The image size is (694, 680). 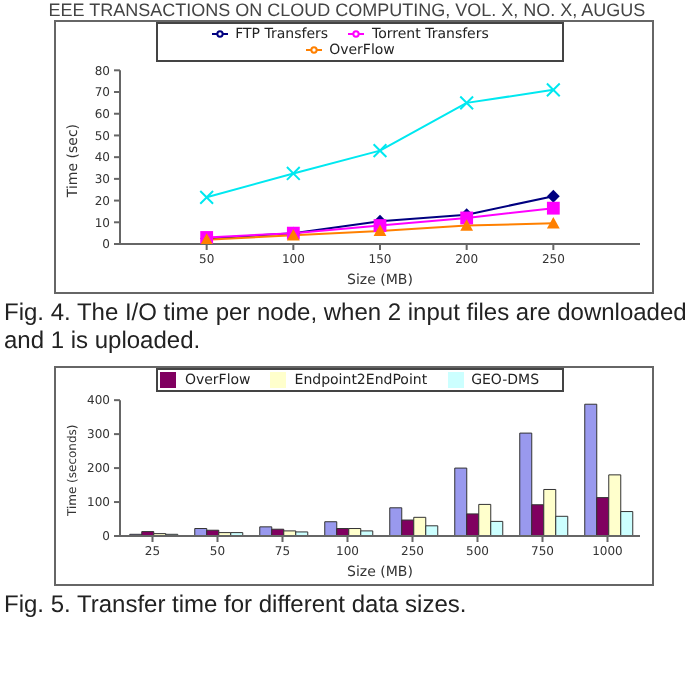 What do you see at coordinates (347, 10) in the screenshot?
I see `text: EEE TRANSACTIONS ON CLOUD COMPUTING, VOL. X, NO. X, AUGUS` at bounding box center [347, 10].